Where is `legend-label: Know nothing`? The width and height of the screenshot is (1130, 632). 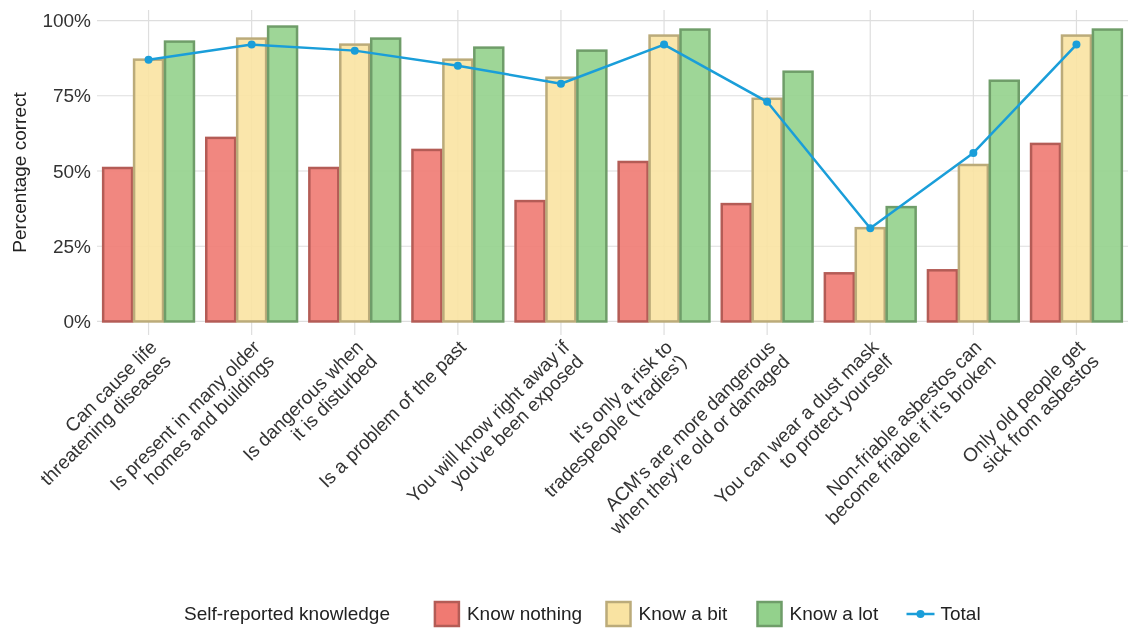 legend-label: Know nothing is located at coordinates (524, 613).